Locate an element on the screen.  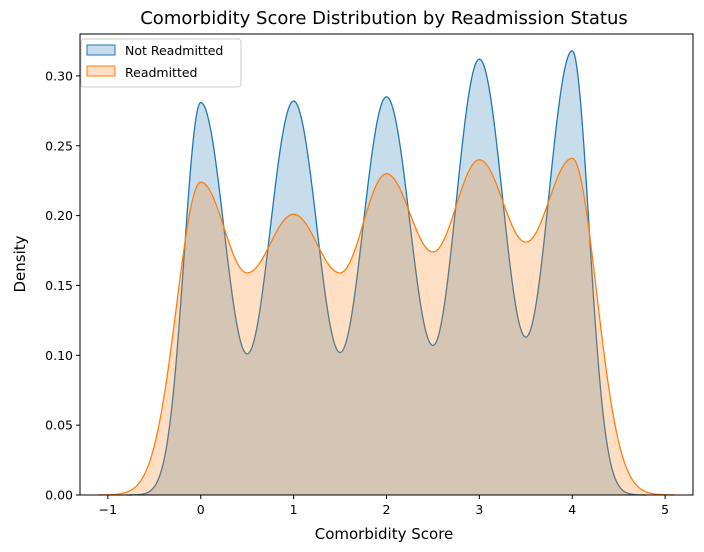
x-axis-ticks: −1 0 1 2 3 4 5 is located at coordinates (384, 506).